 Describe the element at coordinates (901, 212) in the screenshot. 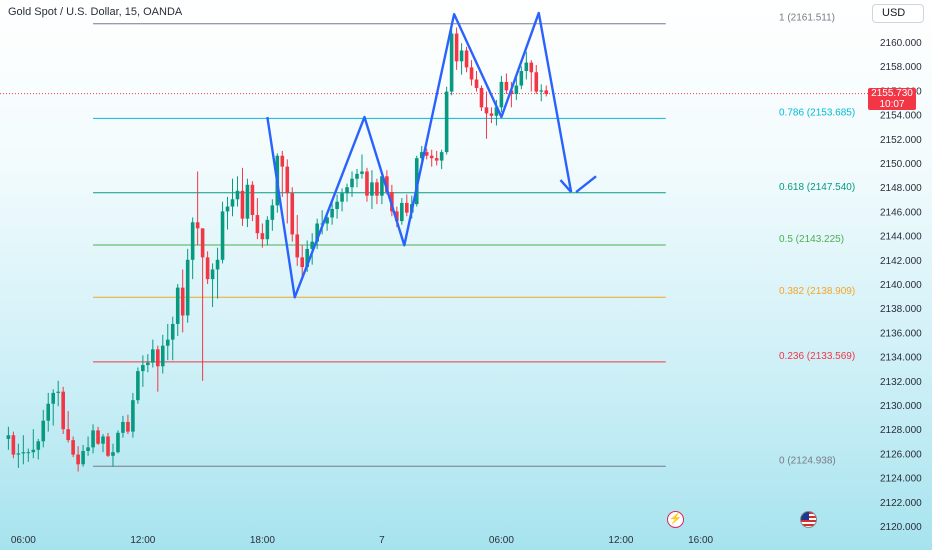

I see `y-tick-label: 2146.000` at that location.